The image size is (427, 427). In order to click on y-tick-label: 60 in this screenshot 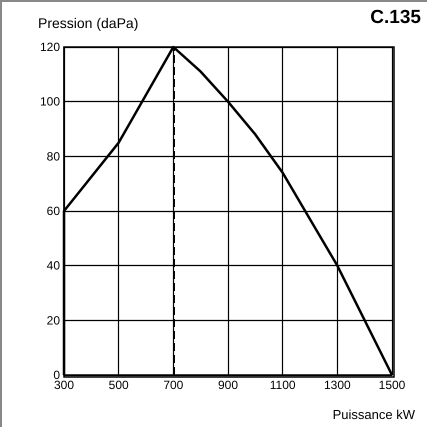, I will do `click(53, 211)`.